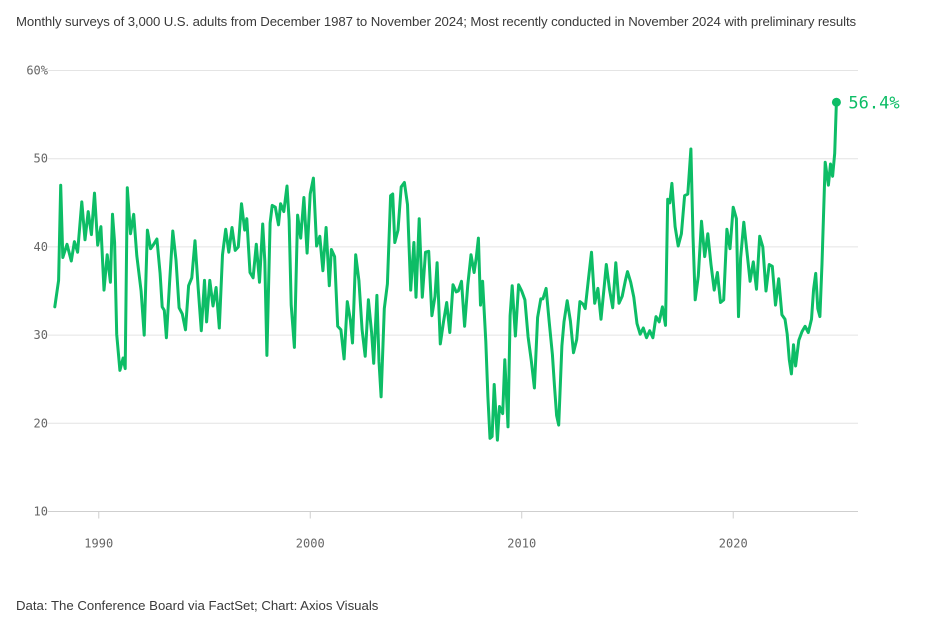 The width and height of the screenshot is (942, 625). Describe the element at coordinates (98, 544) in the screenshot. I see `x-tick-label: 1990` at that location.